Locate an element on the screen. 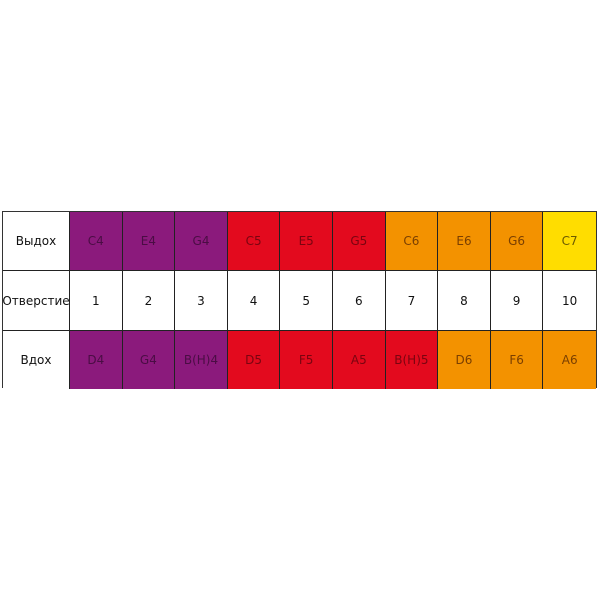  inhale-cell-9: F6 is located at coordinates (517, 360).